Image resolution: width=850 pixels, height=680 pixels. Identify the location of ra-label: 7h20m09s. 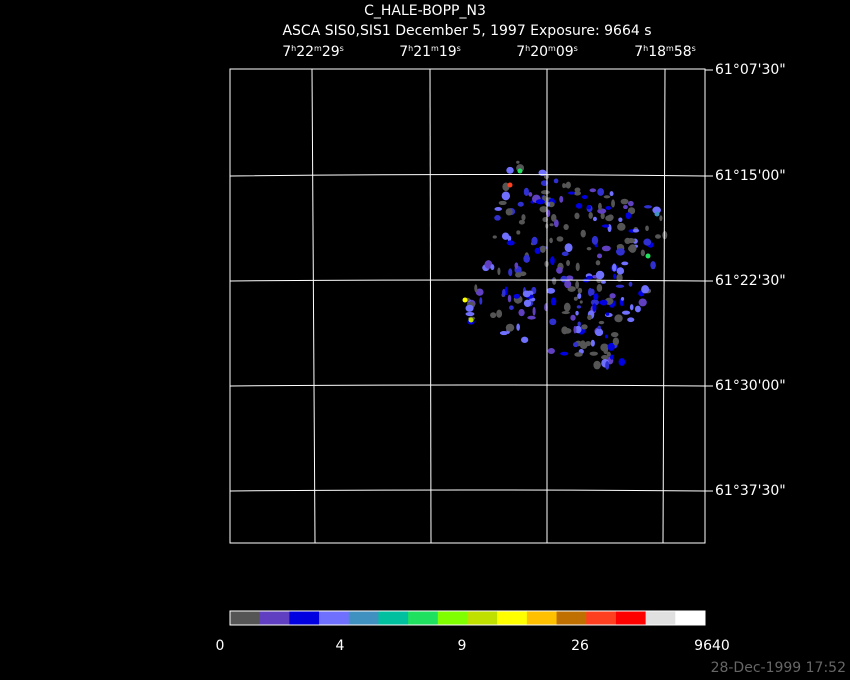
(547, 52).